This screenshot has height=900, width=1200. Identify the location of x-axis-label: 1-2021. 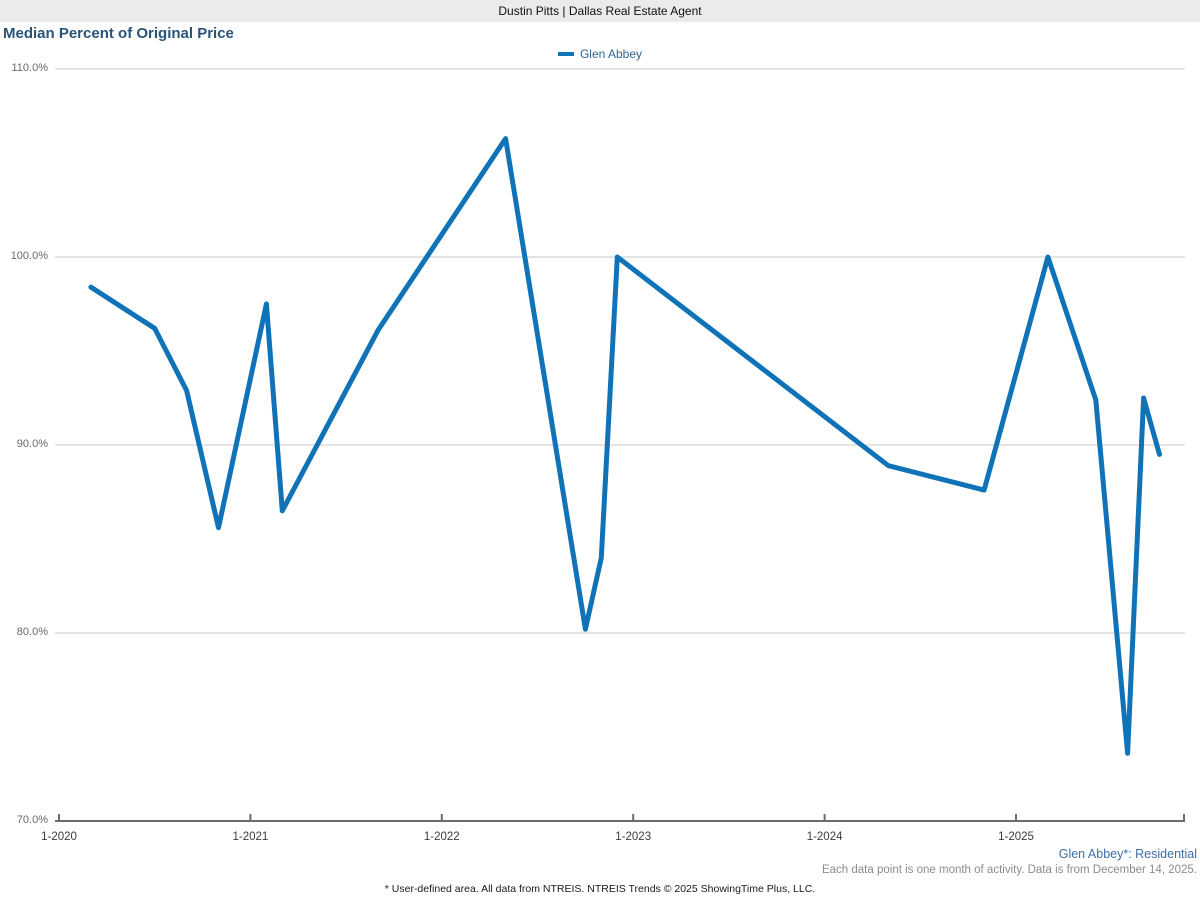
(250, 837).